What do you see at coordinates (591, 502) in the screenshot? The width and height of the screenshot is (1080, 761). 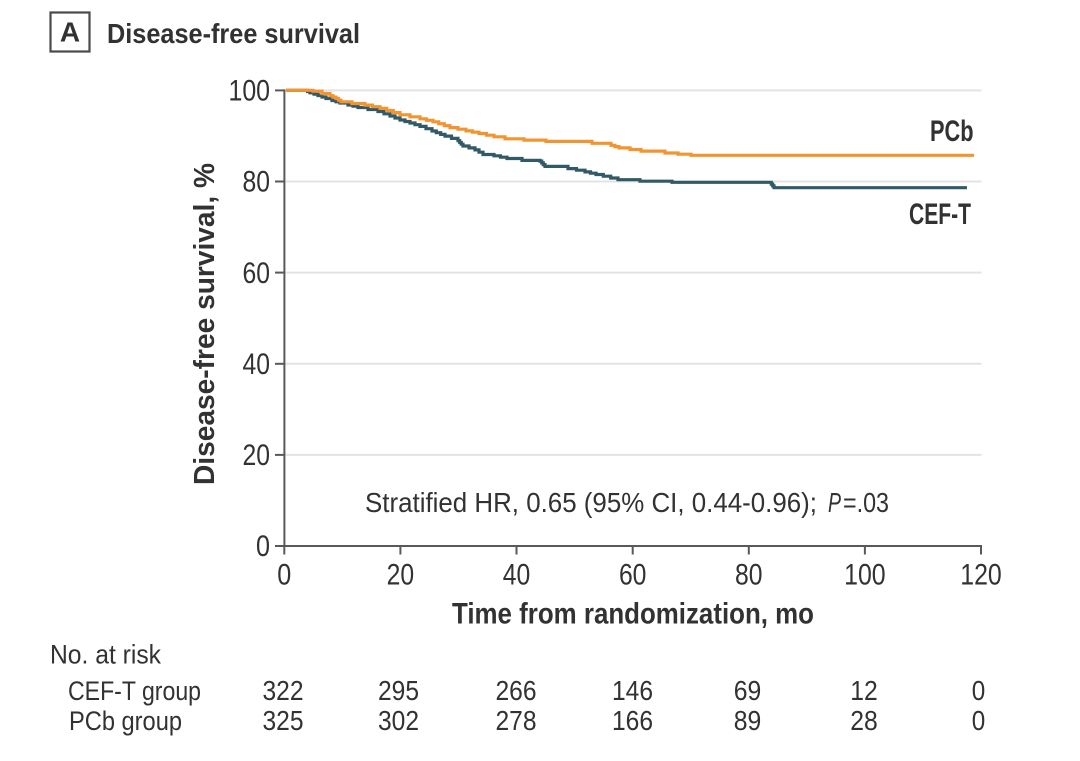 I see `svg-text:Stratified HR, 0.65 (95% CI, 0: Stratified HR, 0.65 (95% CI, 0.44-0.96);` at bounding box center [591, 502].